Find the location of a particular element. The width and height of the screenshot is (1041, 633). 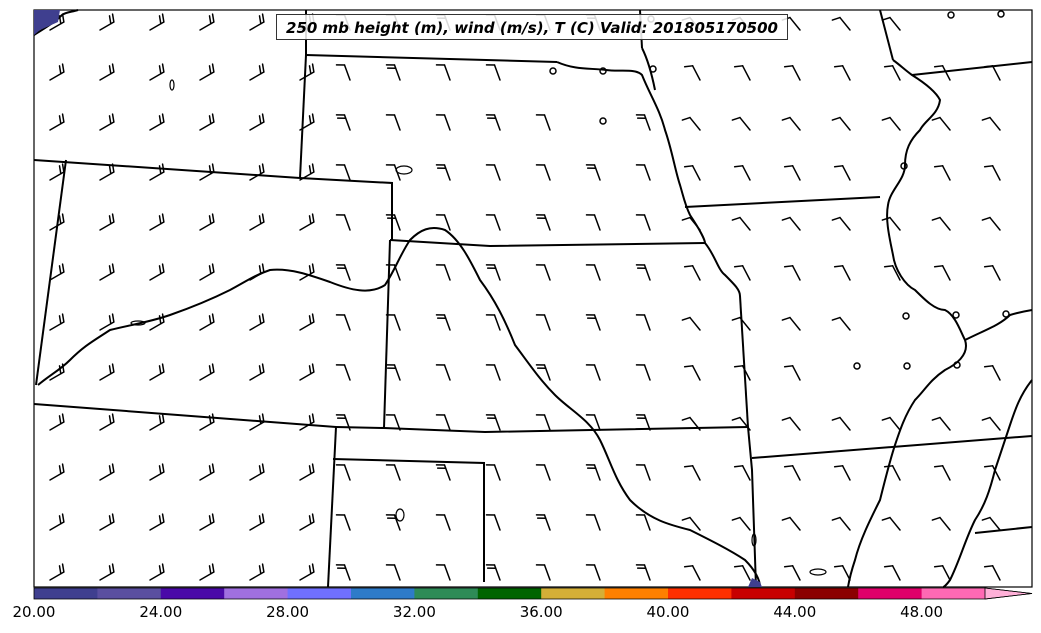

colorbar-tick-label: 44.00 is located at coordinates (794, 612).